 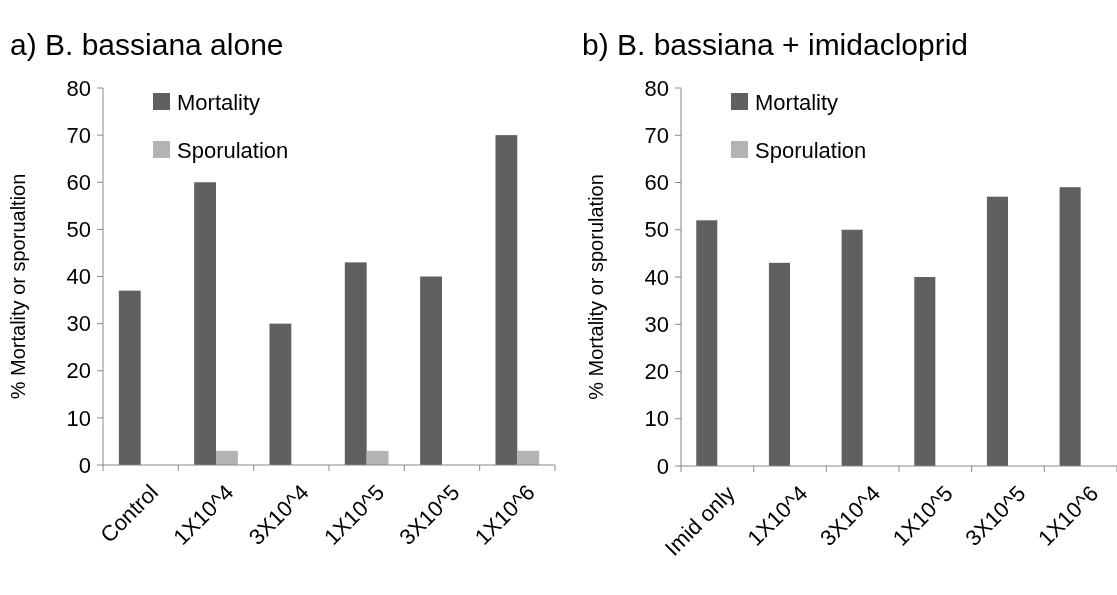 I want to click on chart-title: b) B. bassiana + imidacloprid, so click(x=775, y=44).